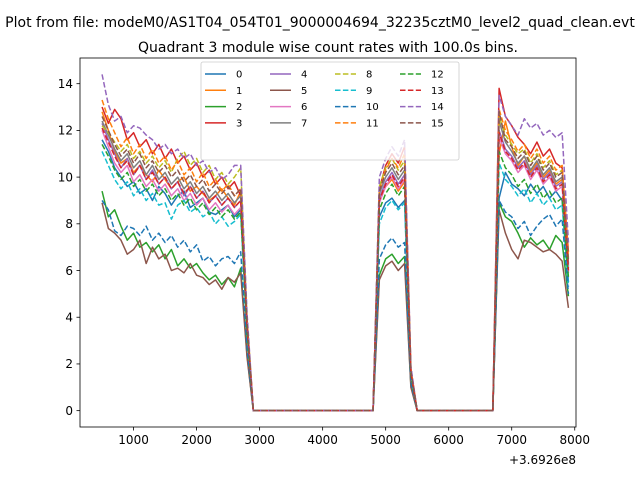 The width and height of the screenshot is (640, 480). I want to click on y-tick-label: 6, so click(69, 271).